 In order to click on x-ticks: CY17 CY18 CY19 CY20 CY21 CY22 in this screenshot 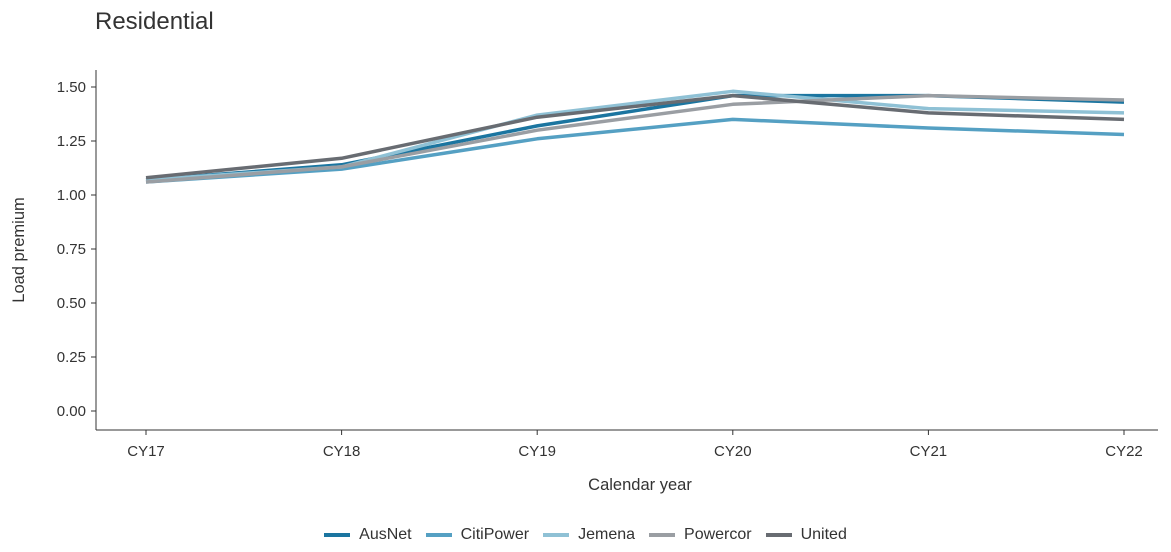, I will do `click(635, 445)`.